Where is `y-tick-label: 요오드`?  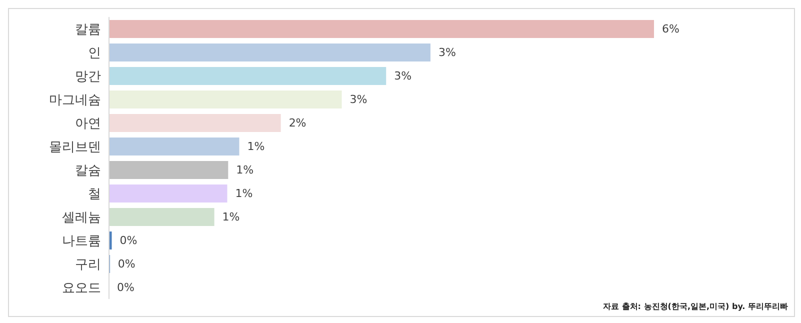
y-tick-label: 요오드 is located at coordinates (81, 288).